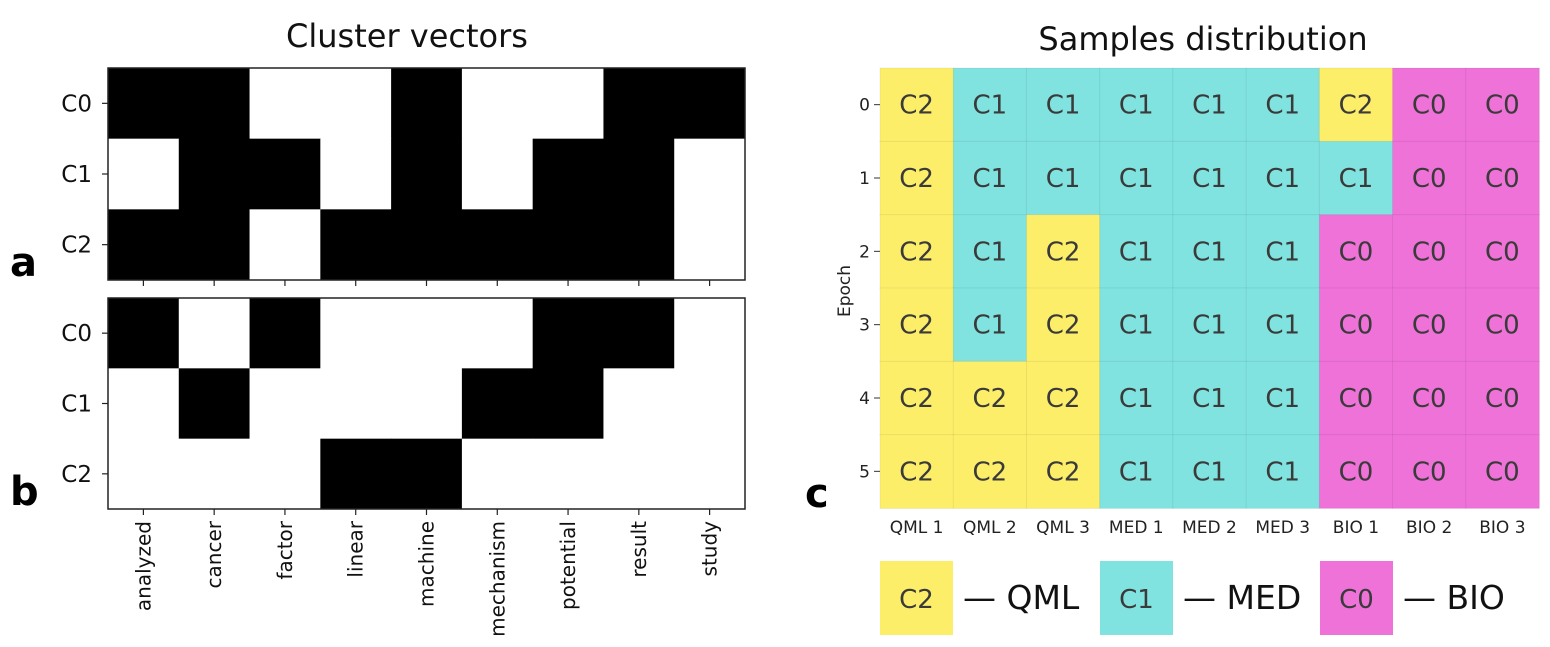 The height and width of the screenshot is (647, 1550). Describe the element at coordinates (356, 548) in the screenshot. I see `x-tick-label-b: linear` at that location.